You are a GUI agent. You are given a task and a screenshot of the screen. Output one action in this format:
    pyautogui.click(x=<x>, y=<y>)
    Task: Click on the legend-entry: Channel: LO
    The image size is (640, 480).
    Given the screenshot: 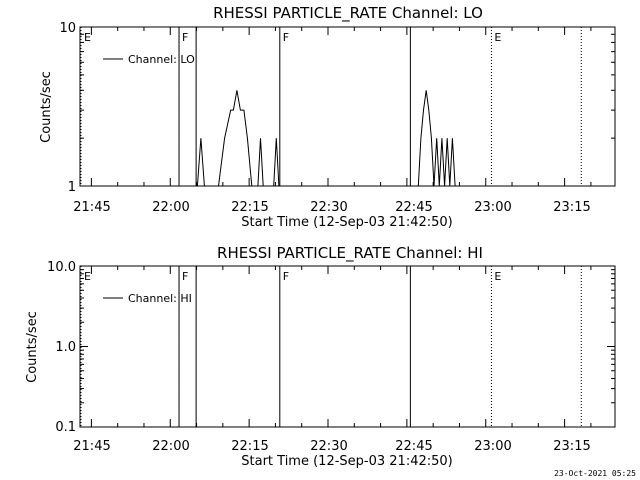 What is the action you would take?
    pyautogui.click(x=161, y=59)
    